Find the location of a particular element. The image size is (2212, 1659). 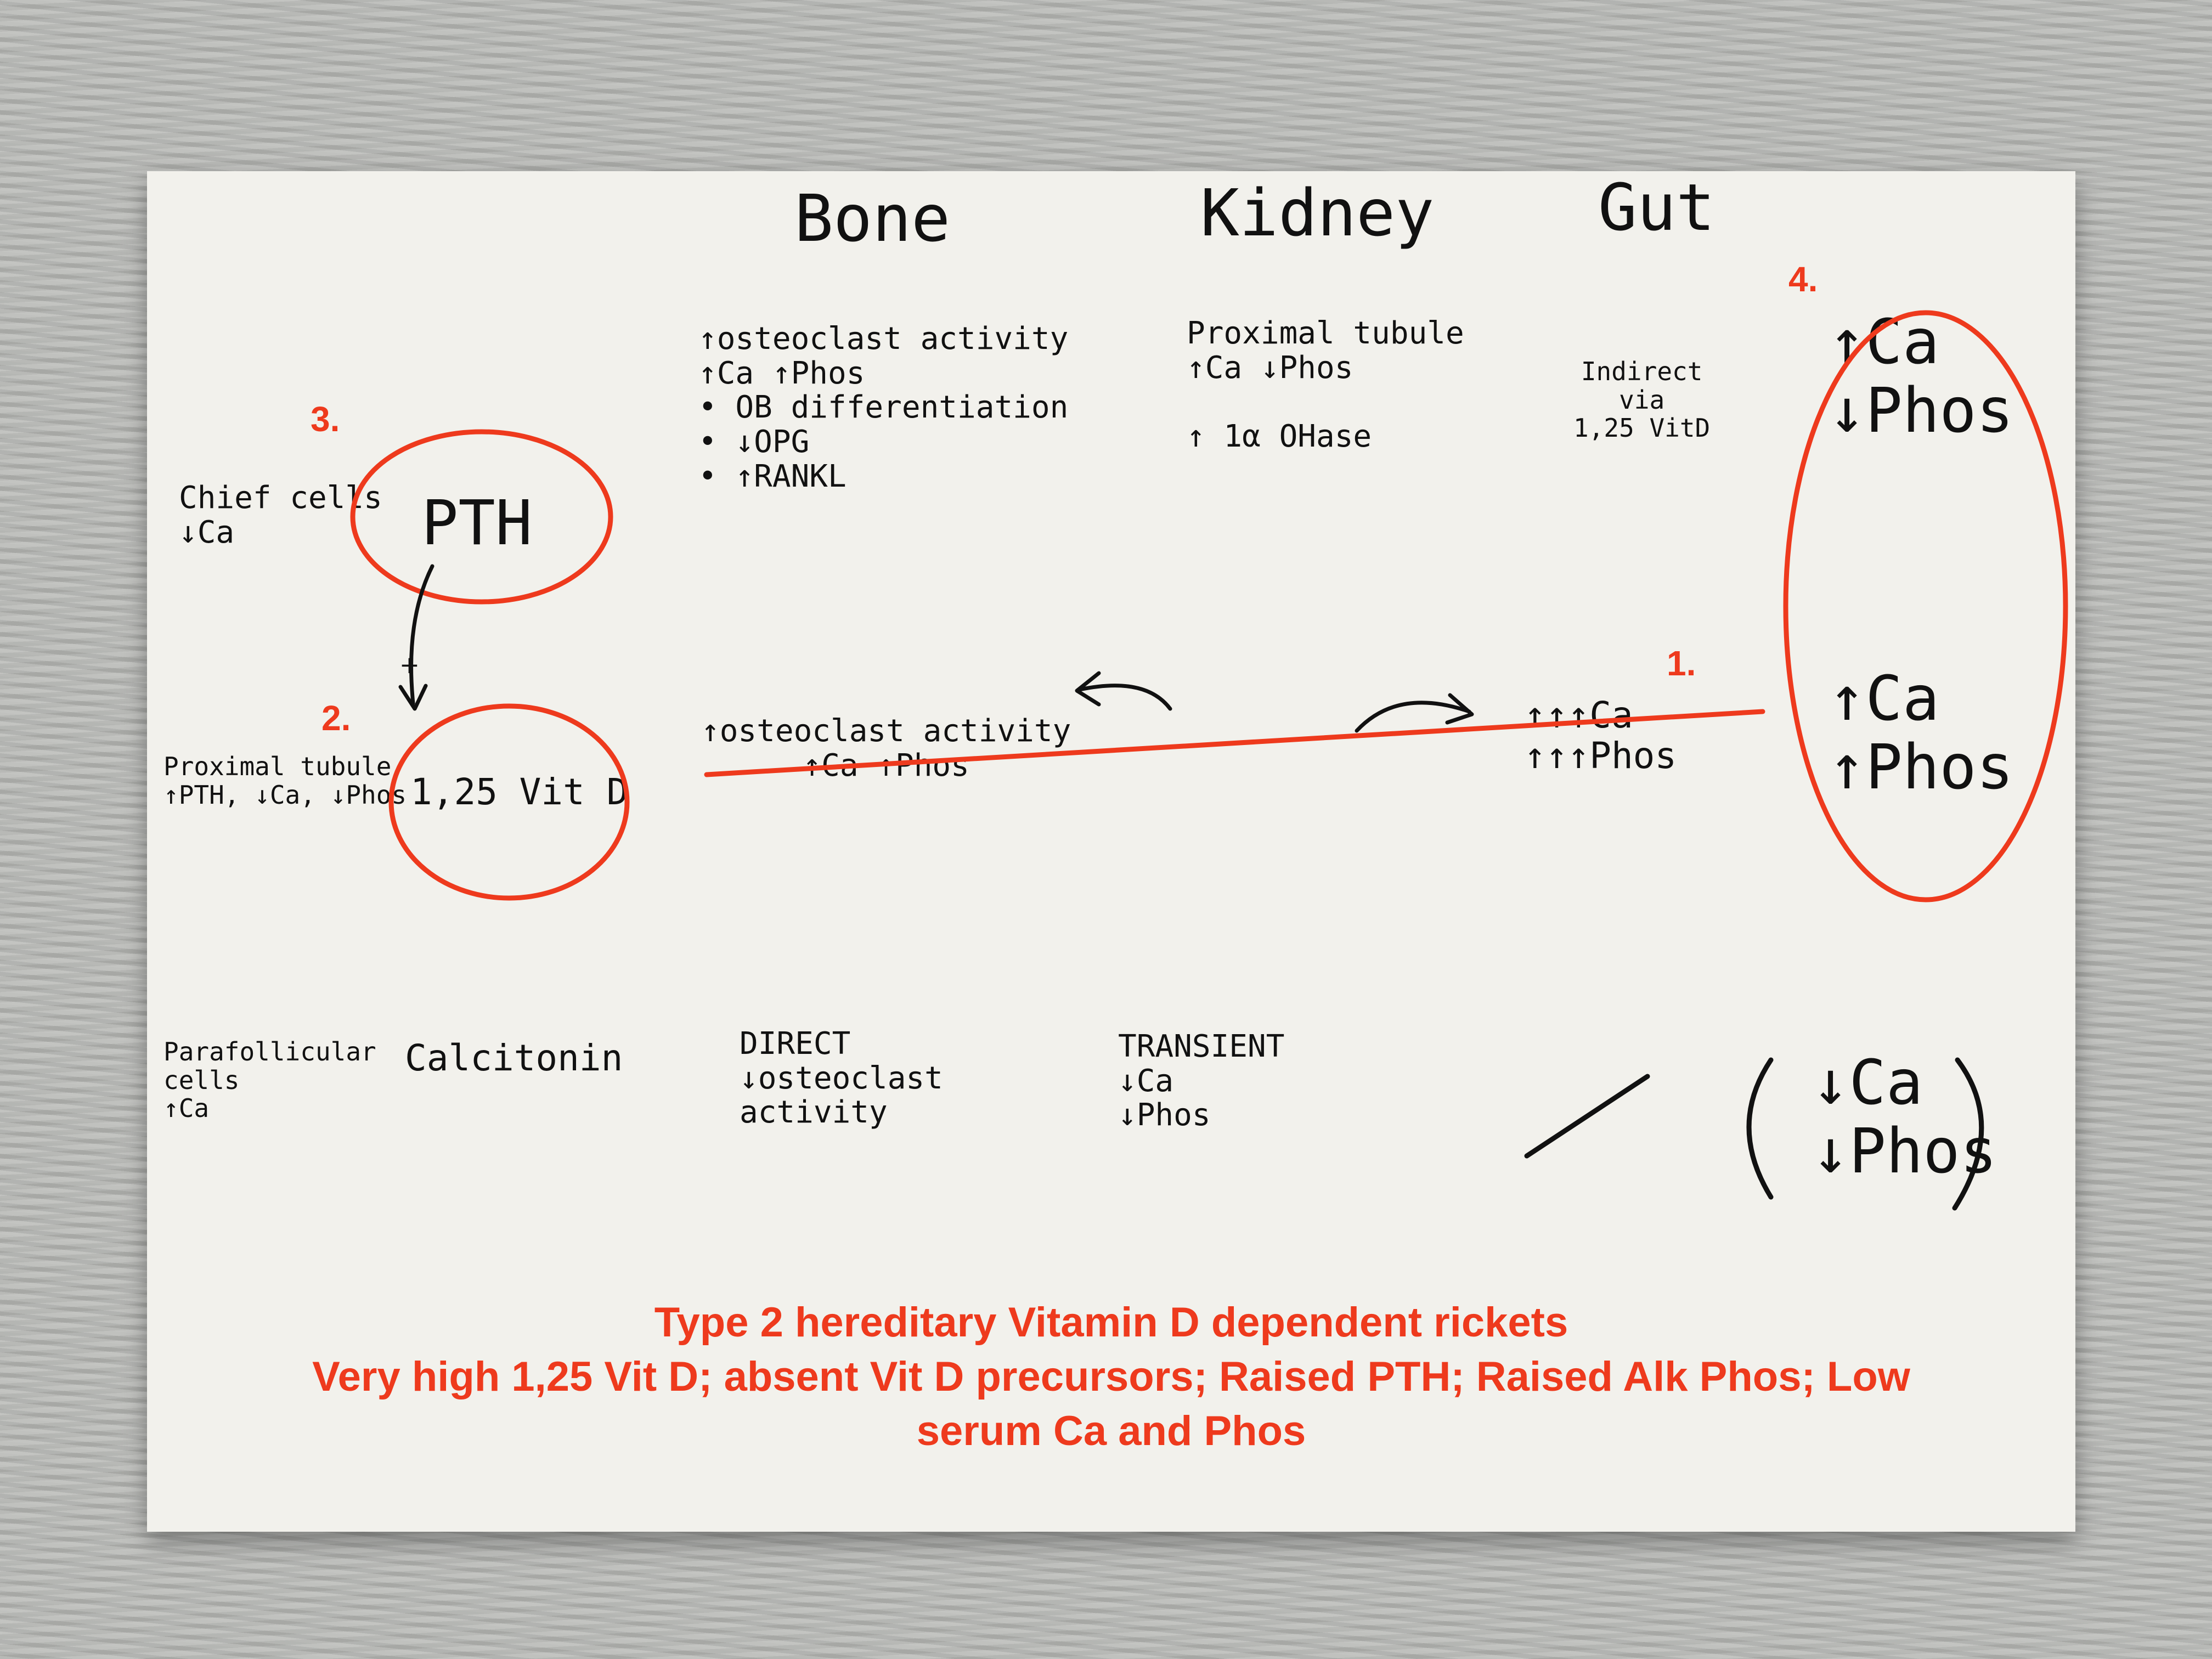

strike-through-line is located at coordinates (1235, 743).